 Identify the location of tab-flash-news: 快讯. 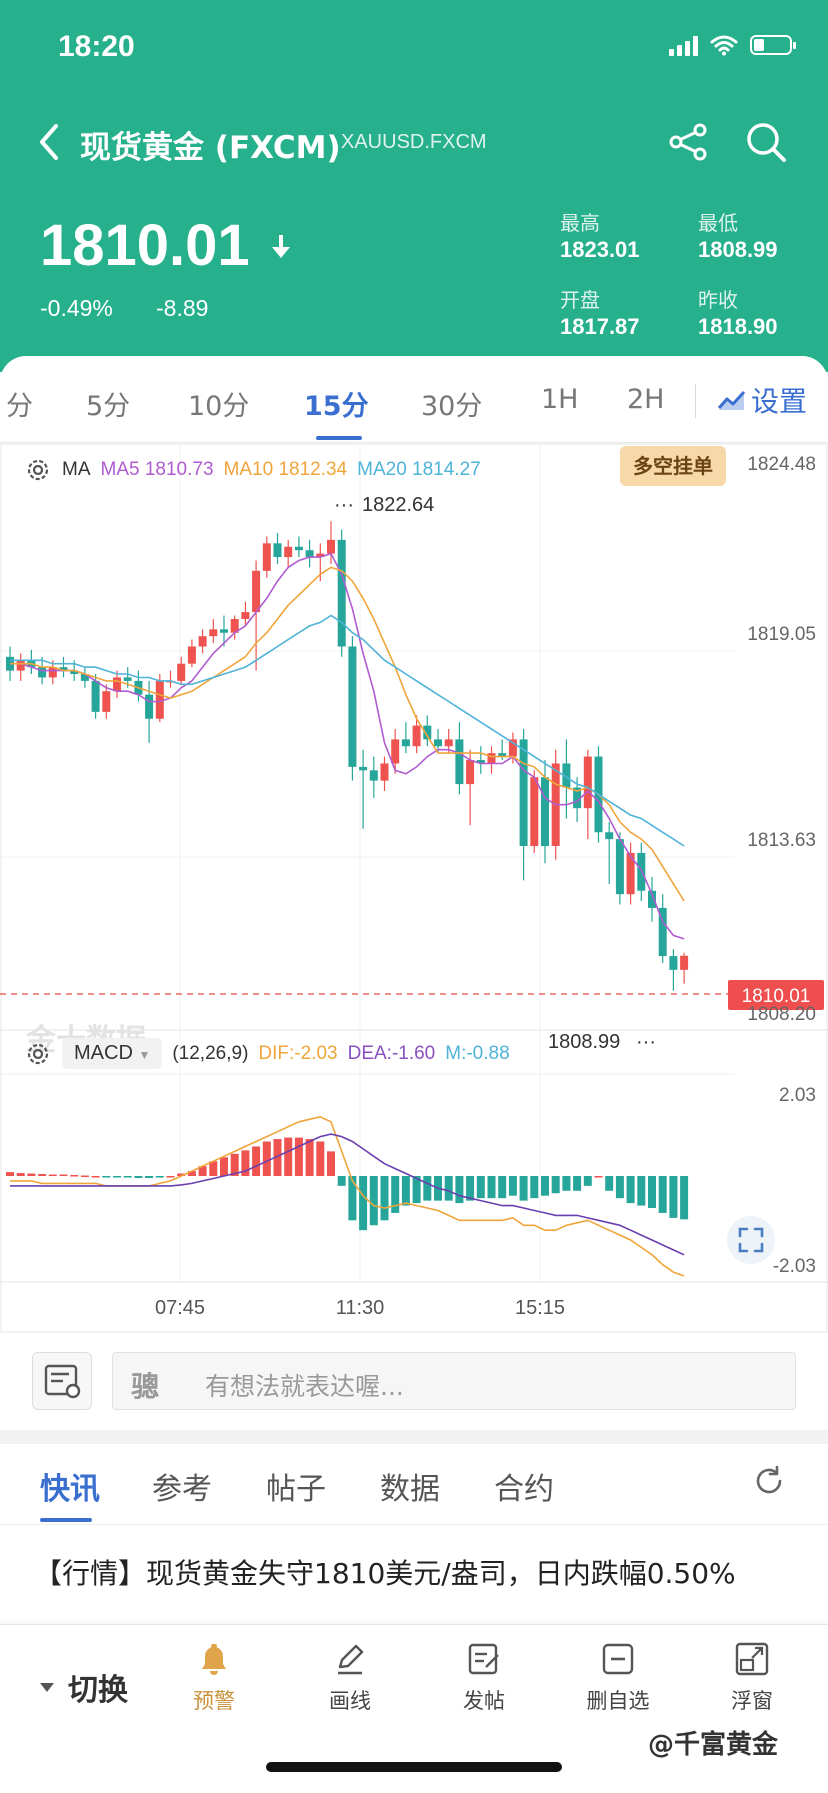
(70, 1489).